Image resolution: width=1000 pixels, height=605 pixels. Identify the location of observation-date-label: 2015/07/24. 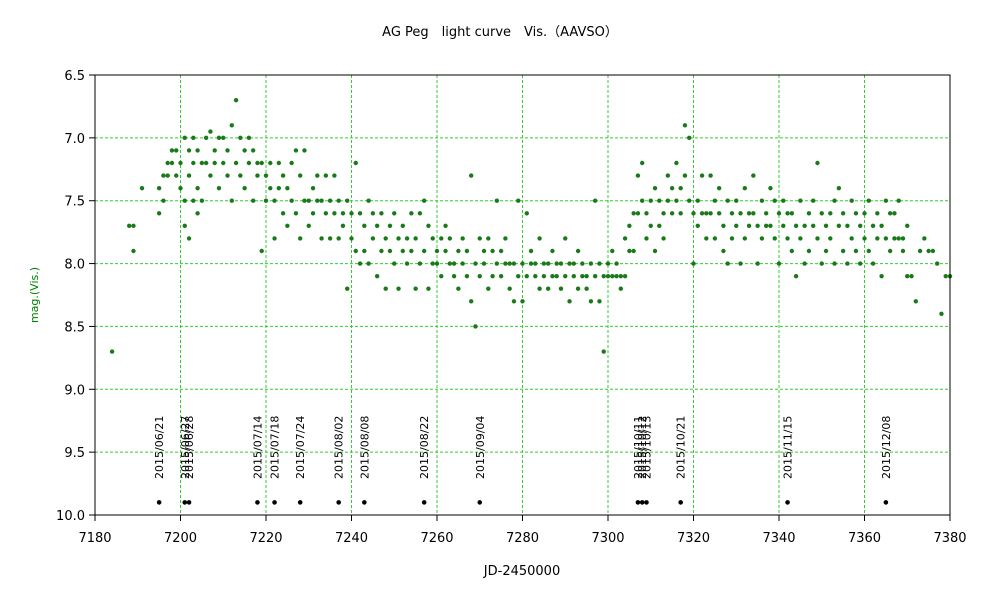
(300, 447).